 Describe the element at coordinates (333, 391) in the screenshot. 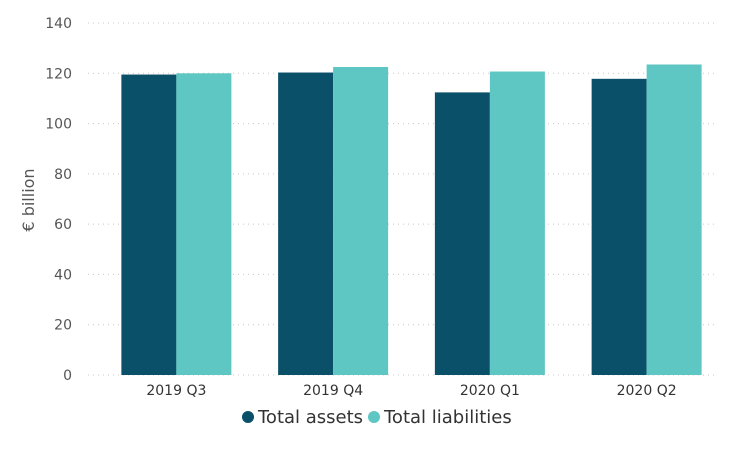

I see `x-tick-label: 2019 Q4` at that location.